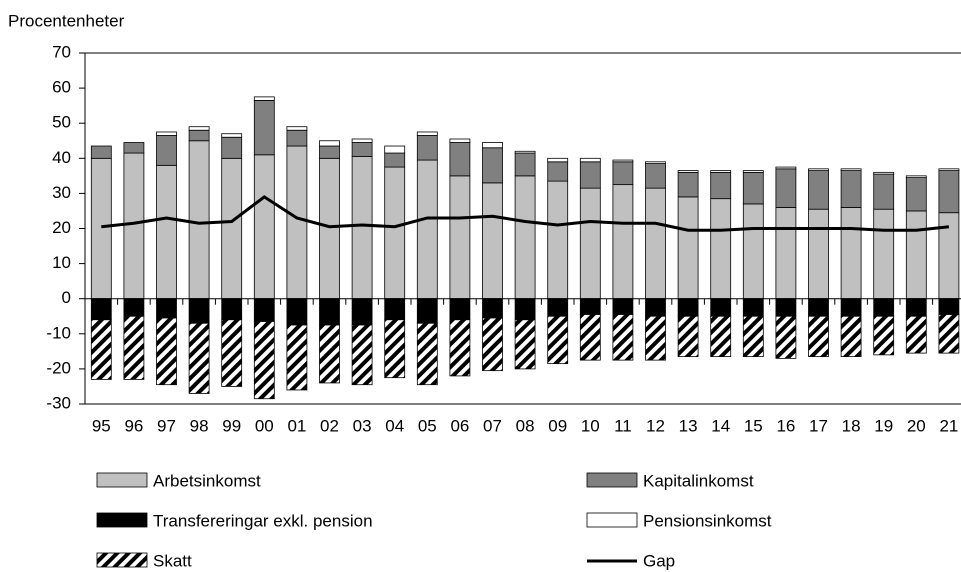  Describe the element at coordinates (133, 425) in the screenshot. I see `x-tick-label: 96` at that location.